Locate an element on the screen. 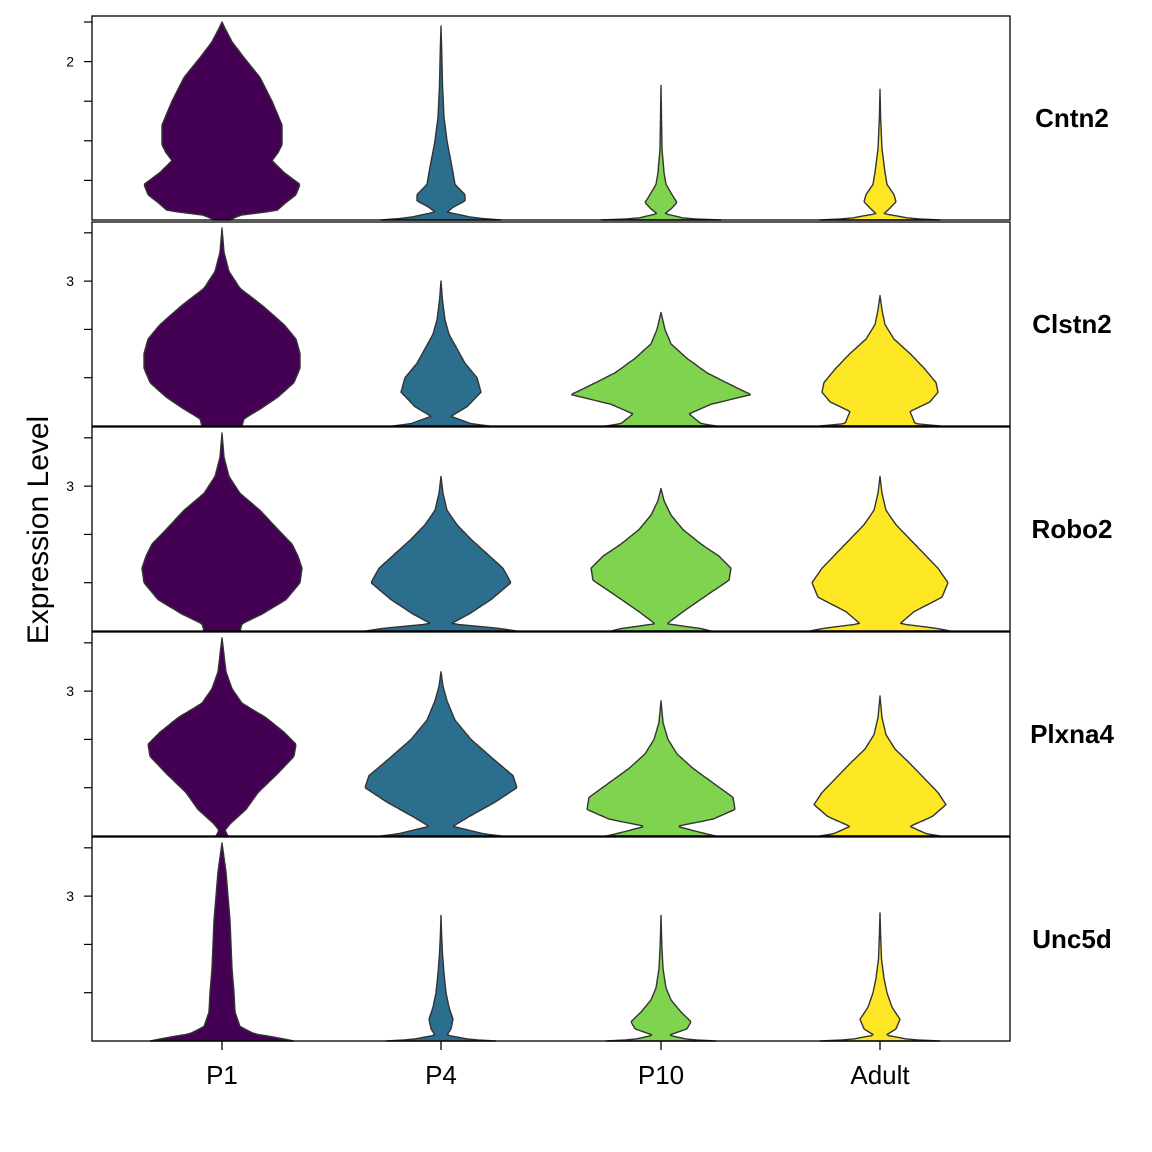 The height and width of the screenshot is (1152, 1152). violin-cntn2-p10 is located at coordinates (661, 152).